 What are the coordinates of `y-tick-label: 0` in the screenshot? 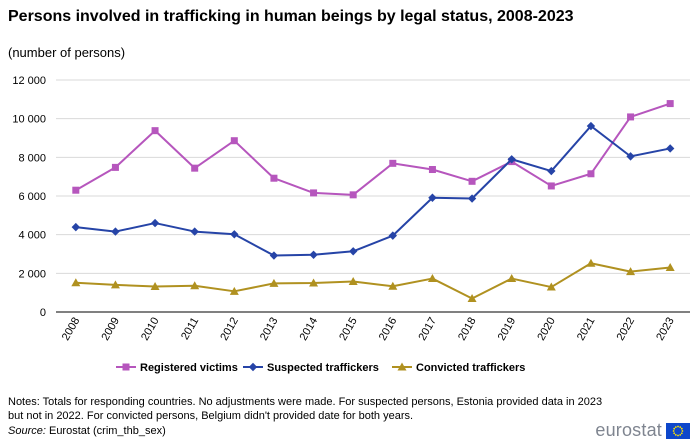 It's located at (43, 313).